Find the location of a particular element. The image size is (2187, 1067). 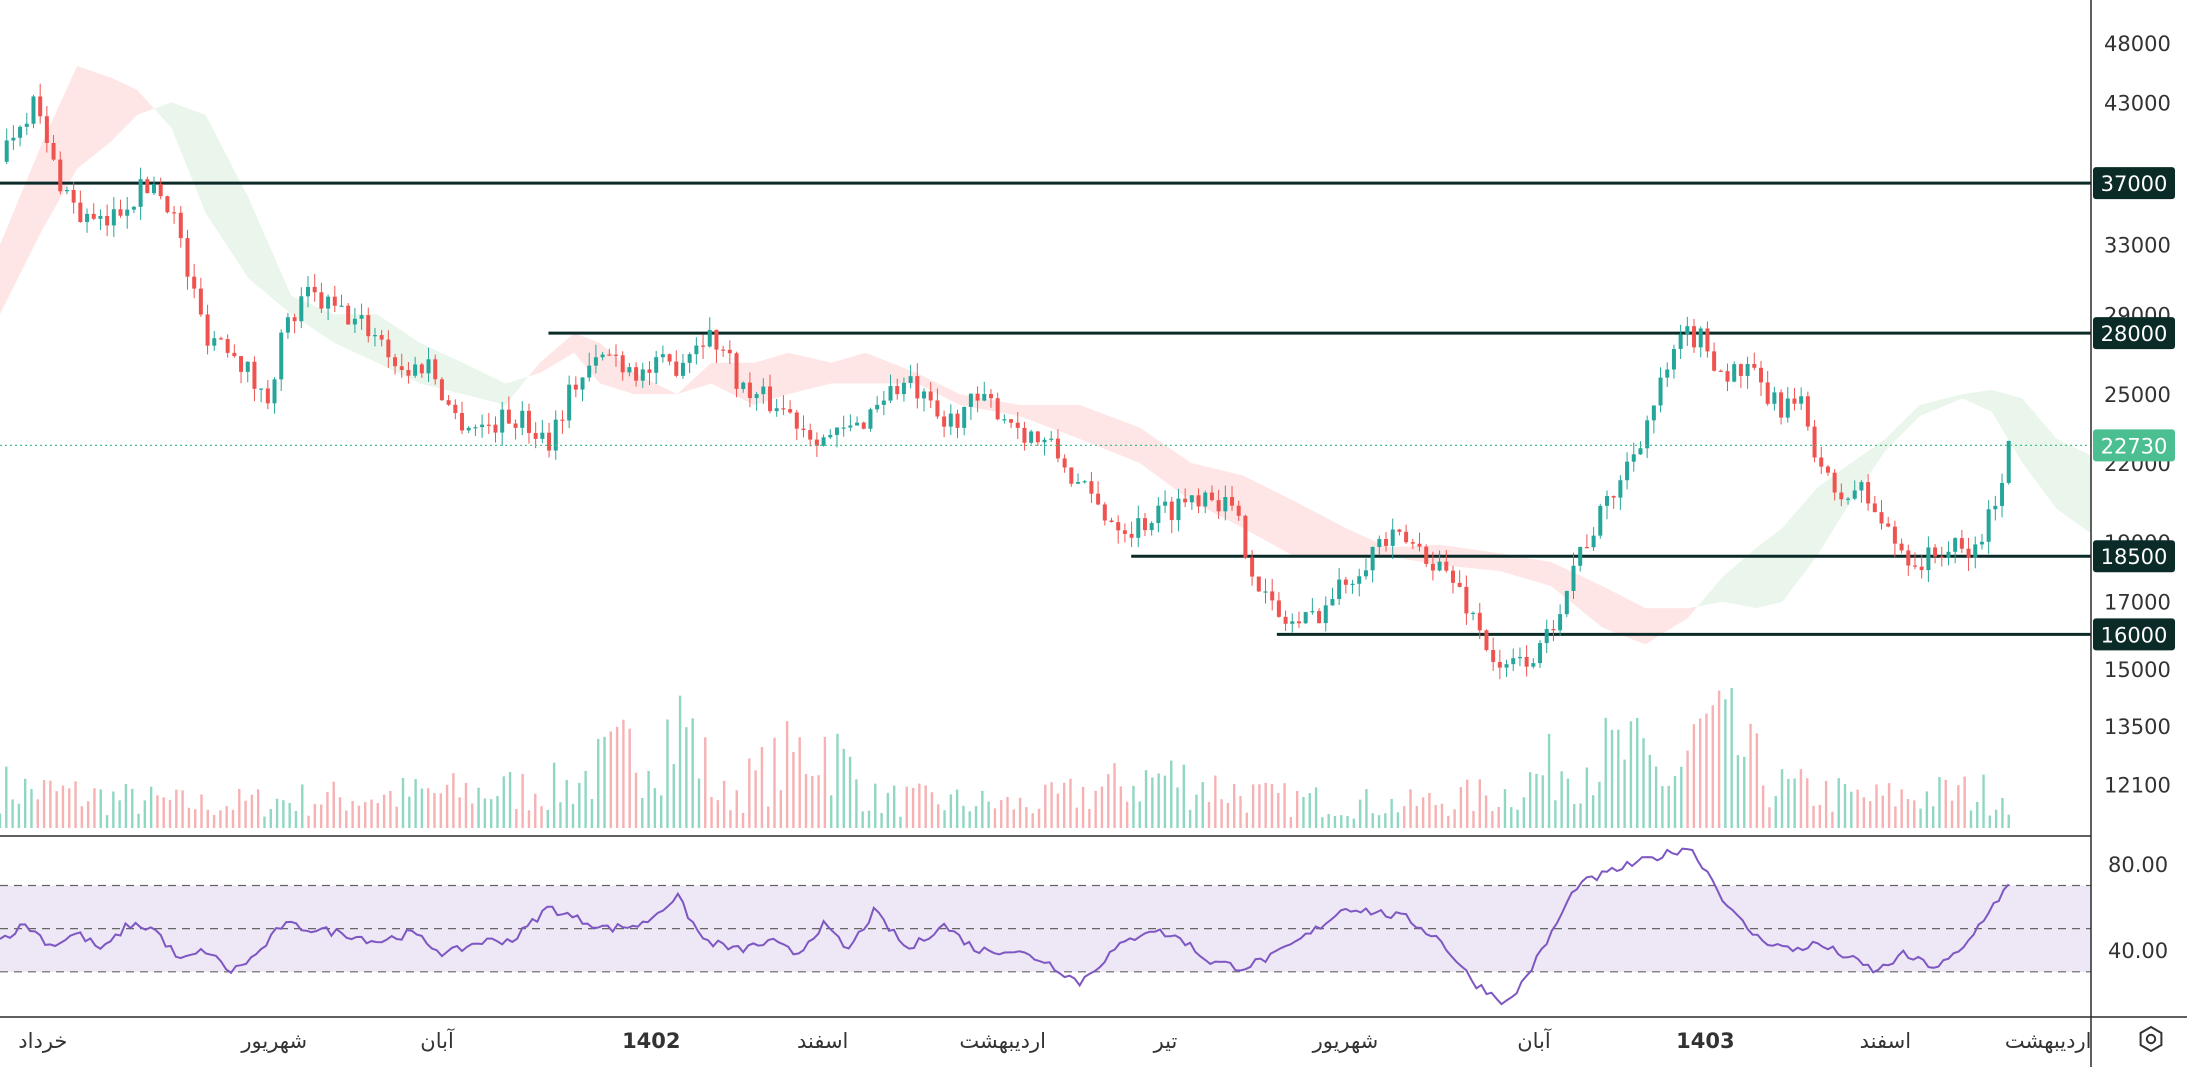

cloud-bullish is located at coordinates (341, 254).